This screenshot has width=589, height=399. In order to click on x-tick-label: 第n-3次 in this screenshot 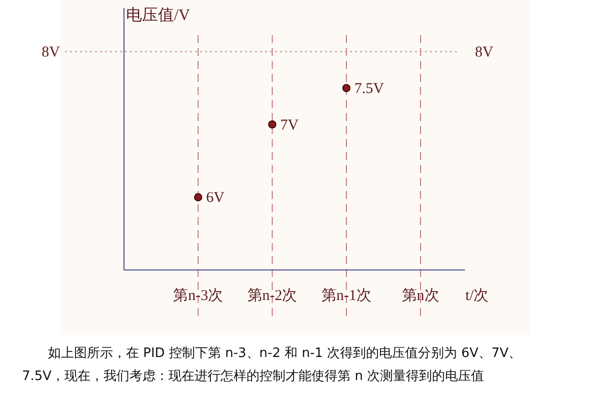, I will do `click(198, 295)`.